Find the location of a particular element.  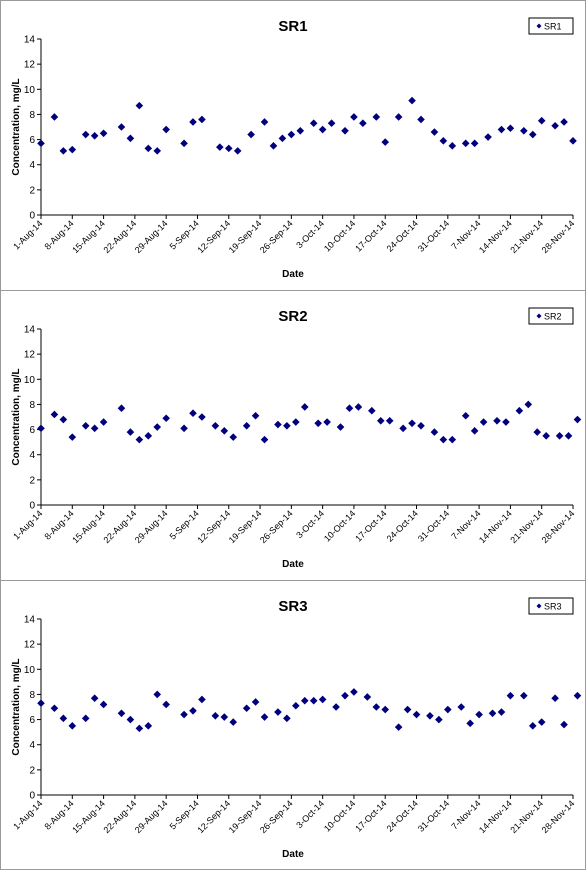

x-tick-label: 10-Oct-14 is located at coordinates (339, 525).